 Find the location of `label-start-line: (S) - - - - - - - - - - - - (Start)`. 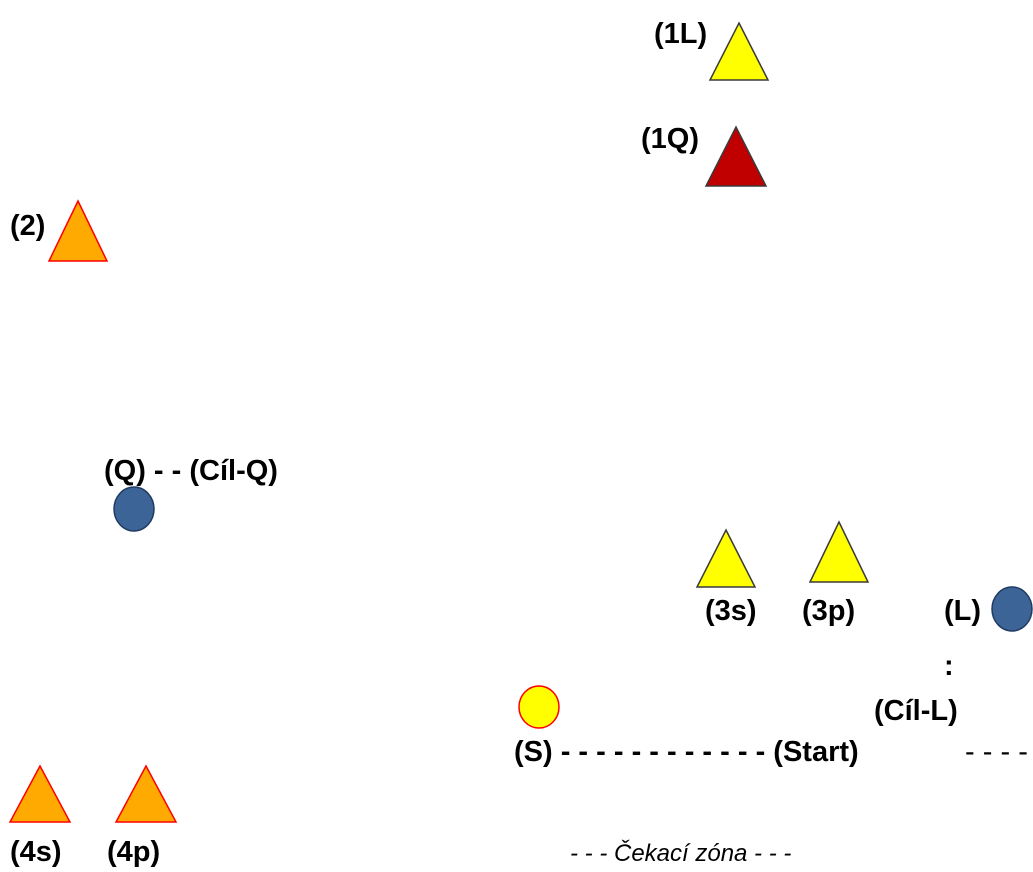

label-start-line: (S) - - - - - - - - - - - - (Start) is located at coordinates (686, 752).